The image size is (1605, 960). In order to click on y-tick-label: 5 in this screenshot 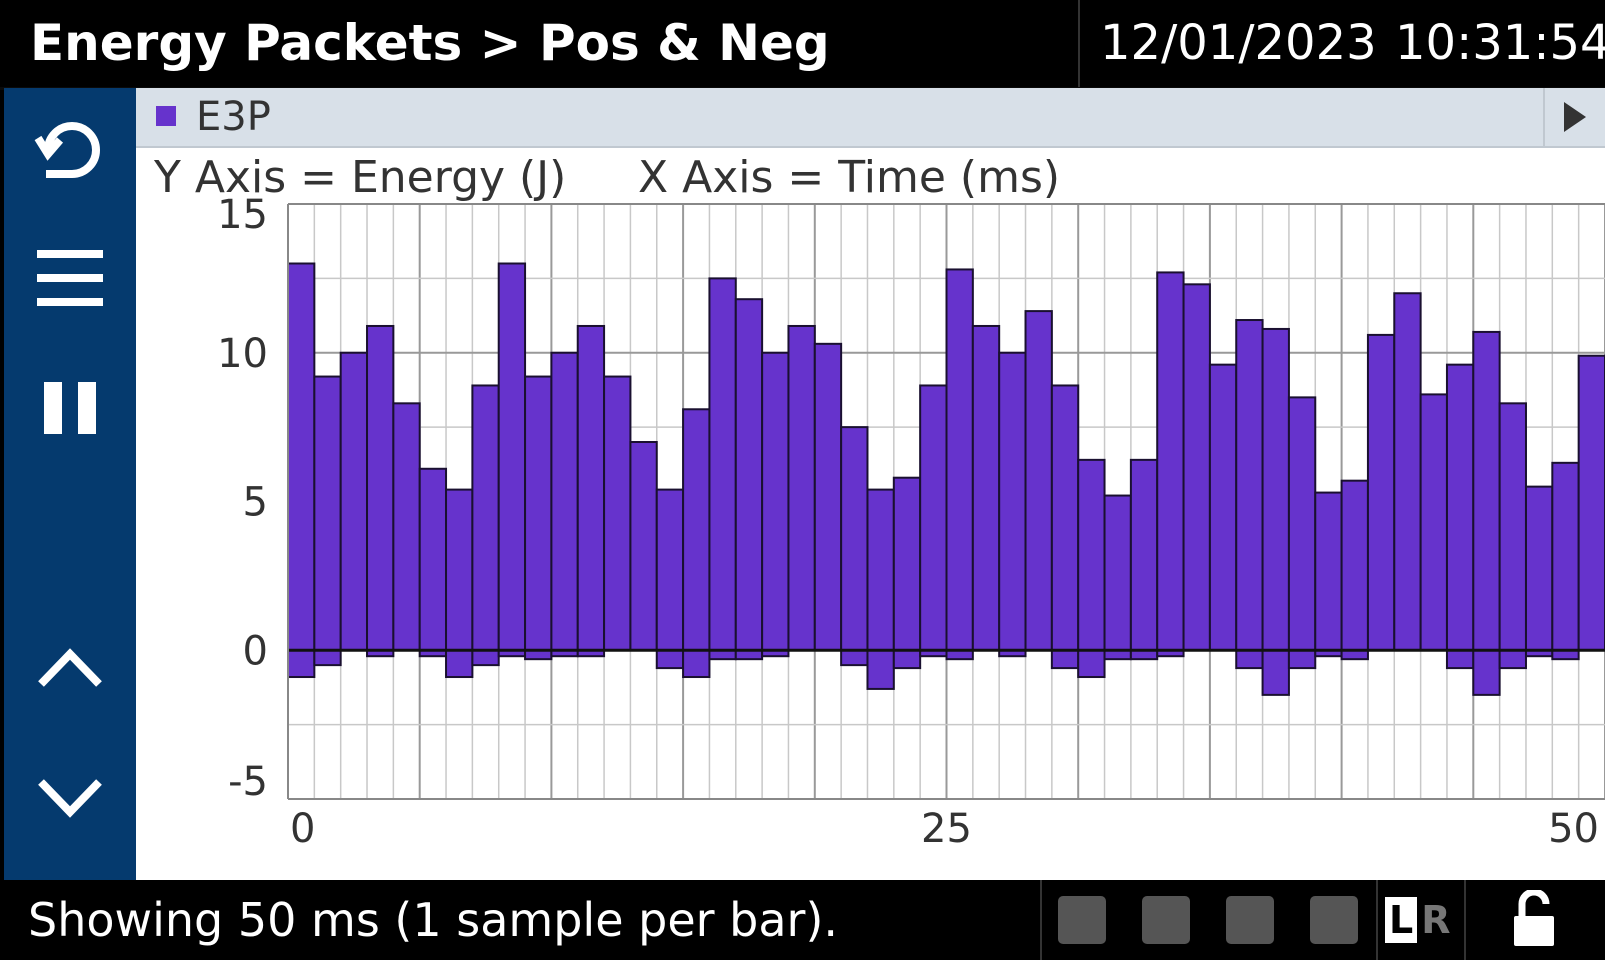, I will do `click(255, 503)`.